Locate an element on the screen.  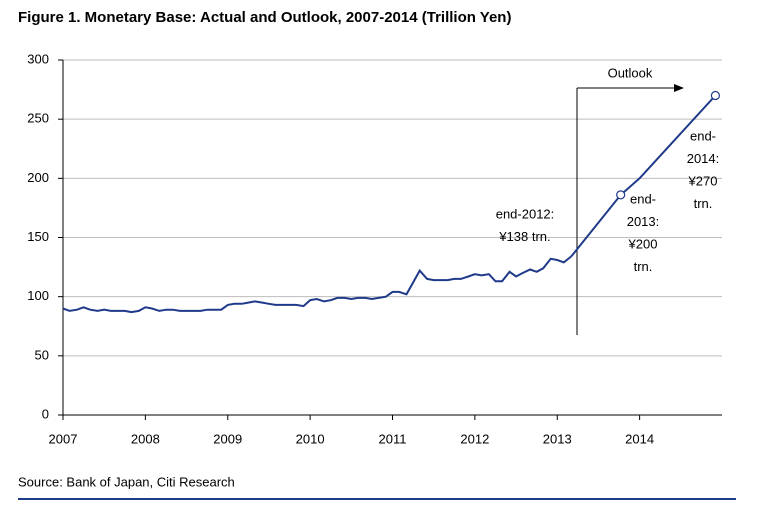
y-tick-label: 150 is located at coordinates (38, 236).